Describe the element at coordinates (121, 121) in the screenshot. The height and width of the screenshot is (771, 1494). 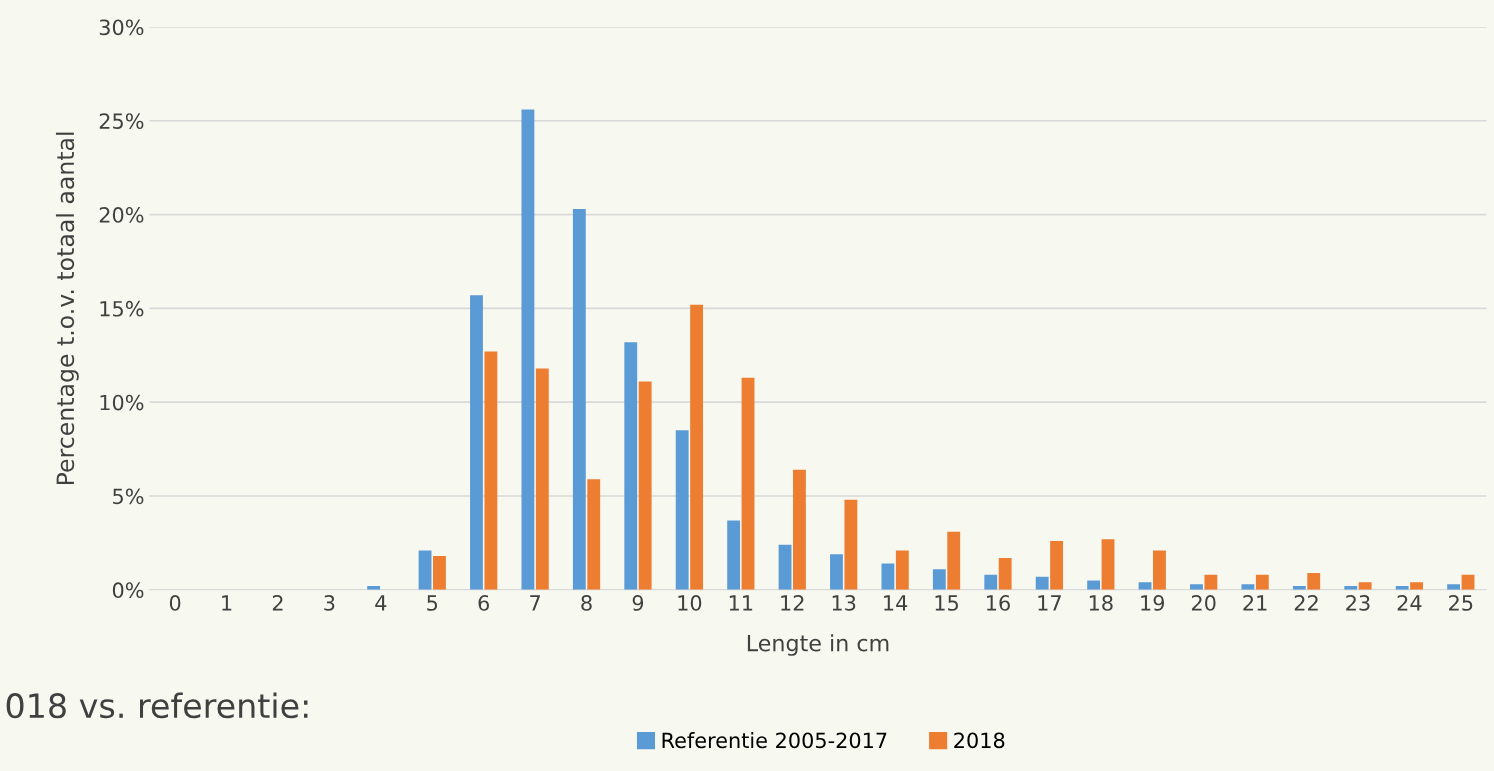
I see `y-tick-label: 25%` at that location.